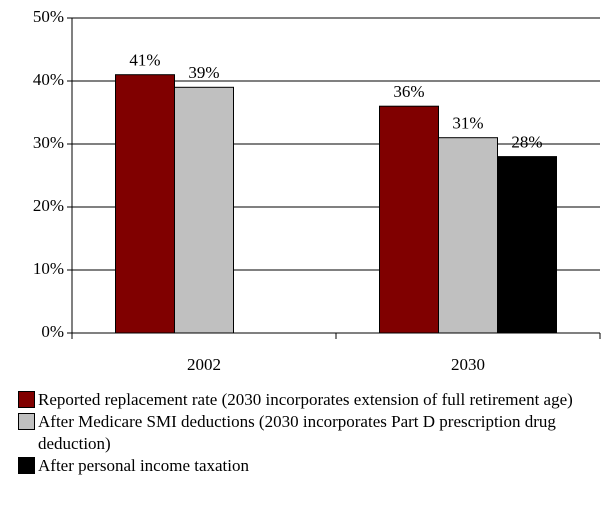 The width and height of the screenshot is (609, 516). Describe the element at coordinates (48, 142) in the screenshot. I see `y-tick-label: 30%` at that location.